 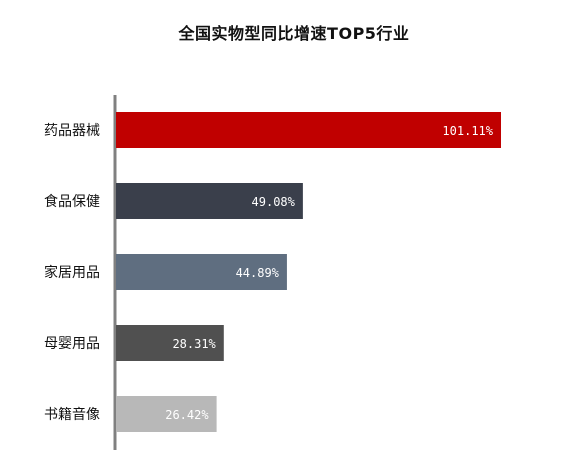 I want to click on category-label-1: 药品器械, so click(x=72, y=131).